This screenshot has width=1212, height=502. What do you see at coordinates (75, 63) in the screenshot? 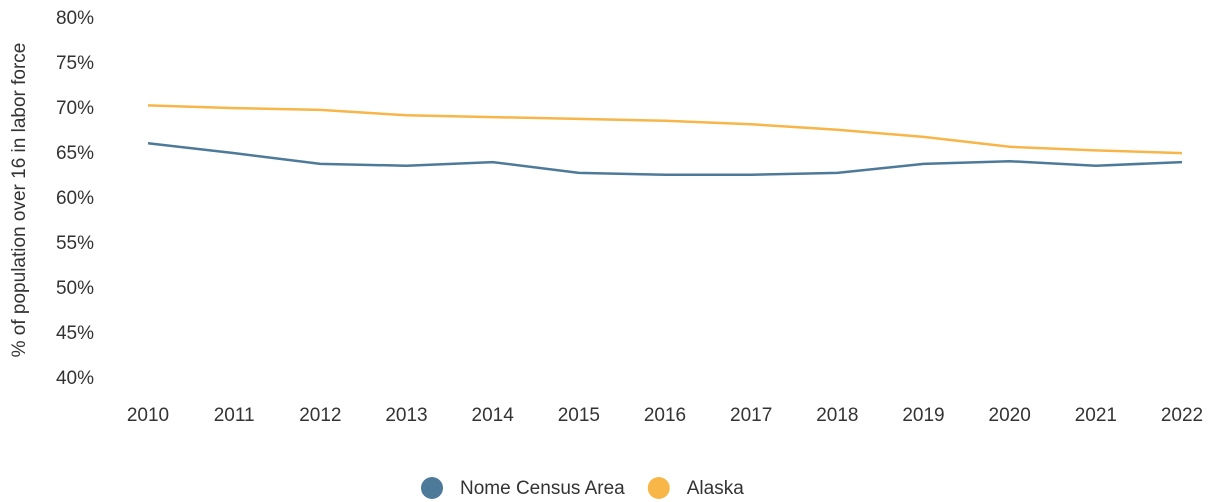
I see `y-tick-label: 75%` at bounding box center [75, 63].